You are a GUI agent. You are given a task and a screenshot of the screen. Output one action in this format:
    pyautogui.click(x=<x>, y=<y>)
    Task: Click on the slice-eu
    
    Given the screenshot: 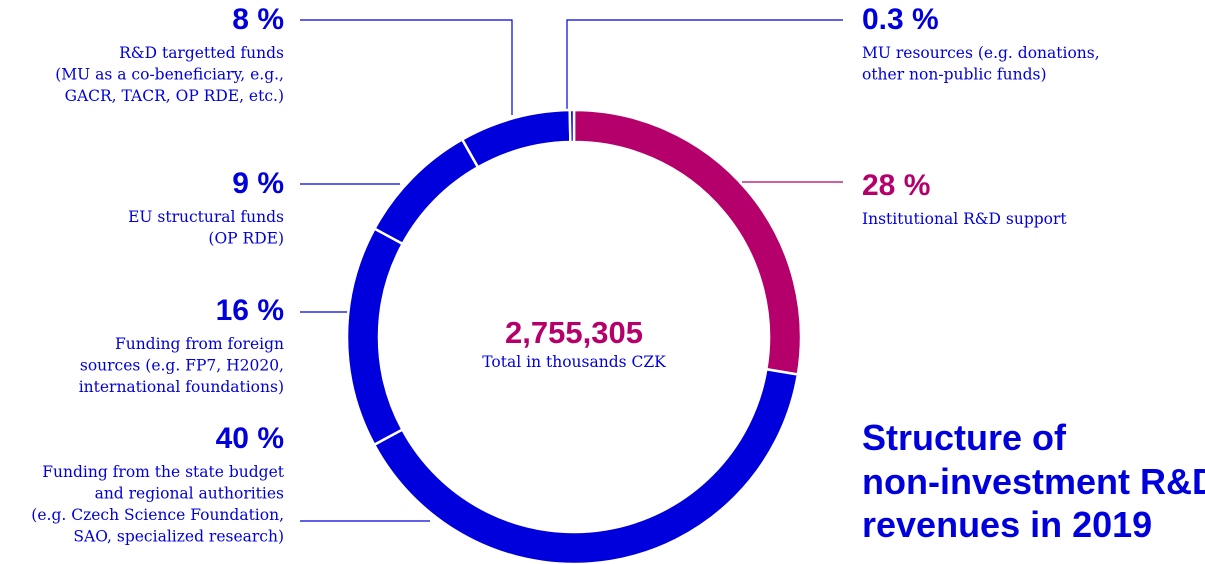 What is the action you would take?
    pyautogui.click(x=426, y=191)
    